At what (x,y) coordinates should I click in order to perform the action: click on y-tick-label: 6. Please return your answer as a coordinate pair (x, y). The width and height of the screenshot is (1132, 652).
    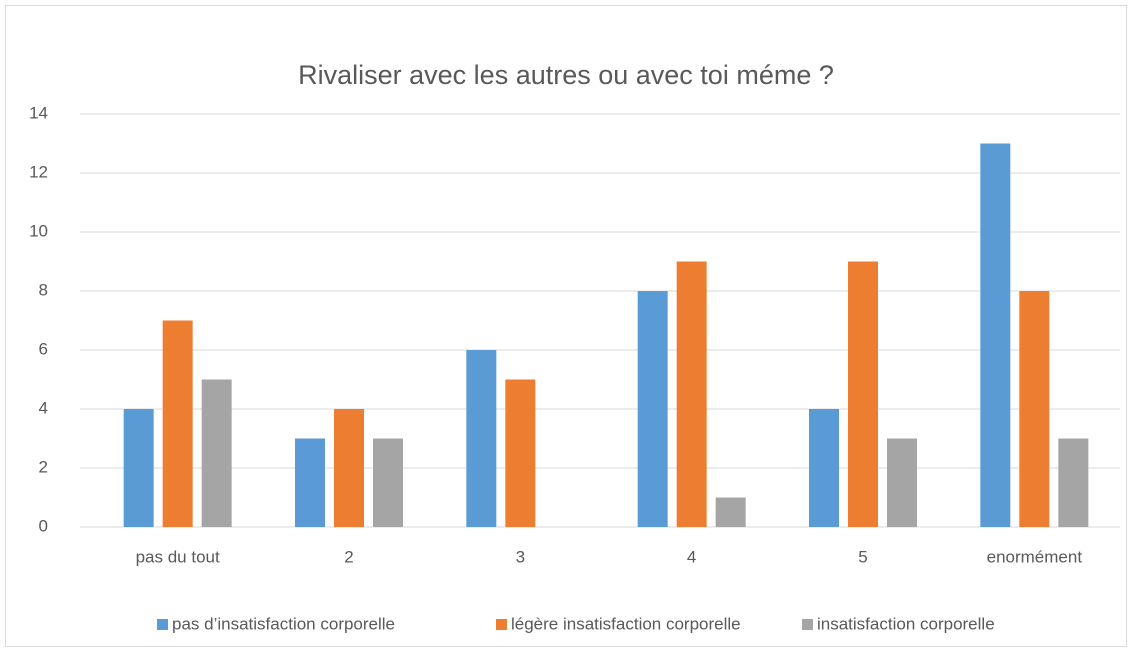
    Looking at the image, I should click on (43, 348).